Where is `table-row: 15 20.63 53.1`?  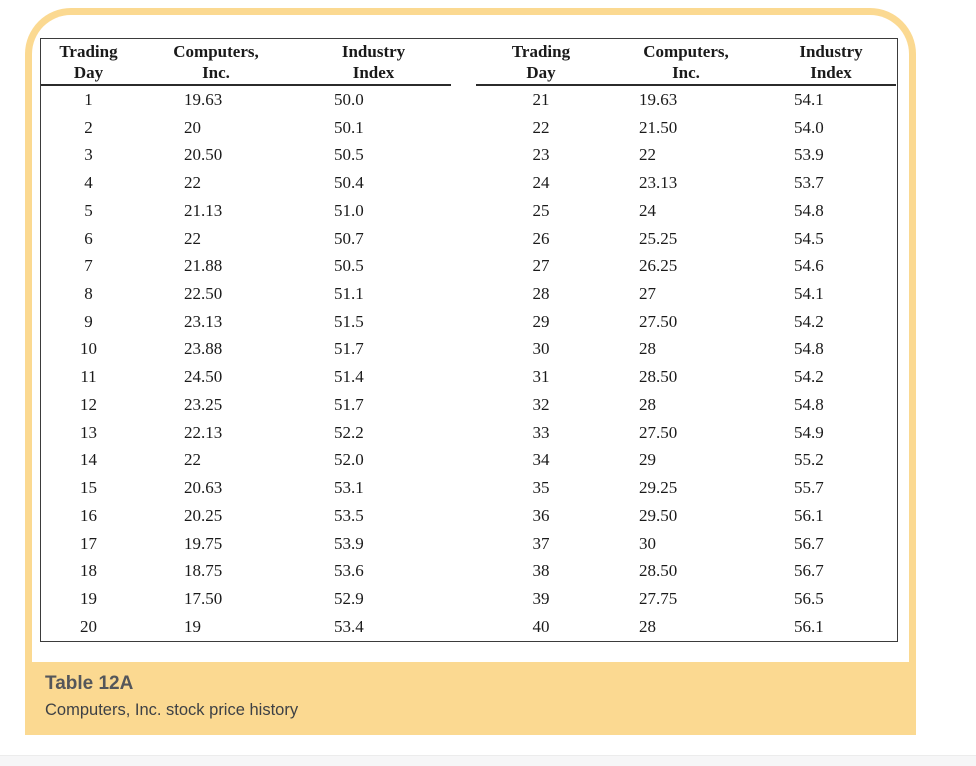 table-row: 15 20.63 53.1 is located at coordinates (246, 488).